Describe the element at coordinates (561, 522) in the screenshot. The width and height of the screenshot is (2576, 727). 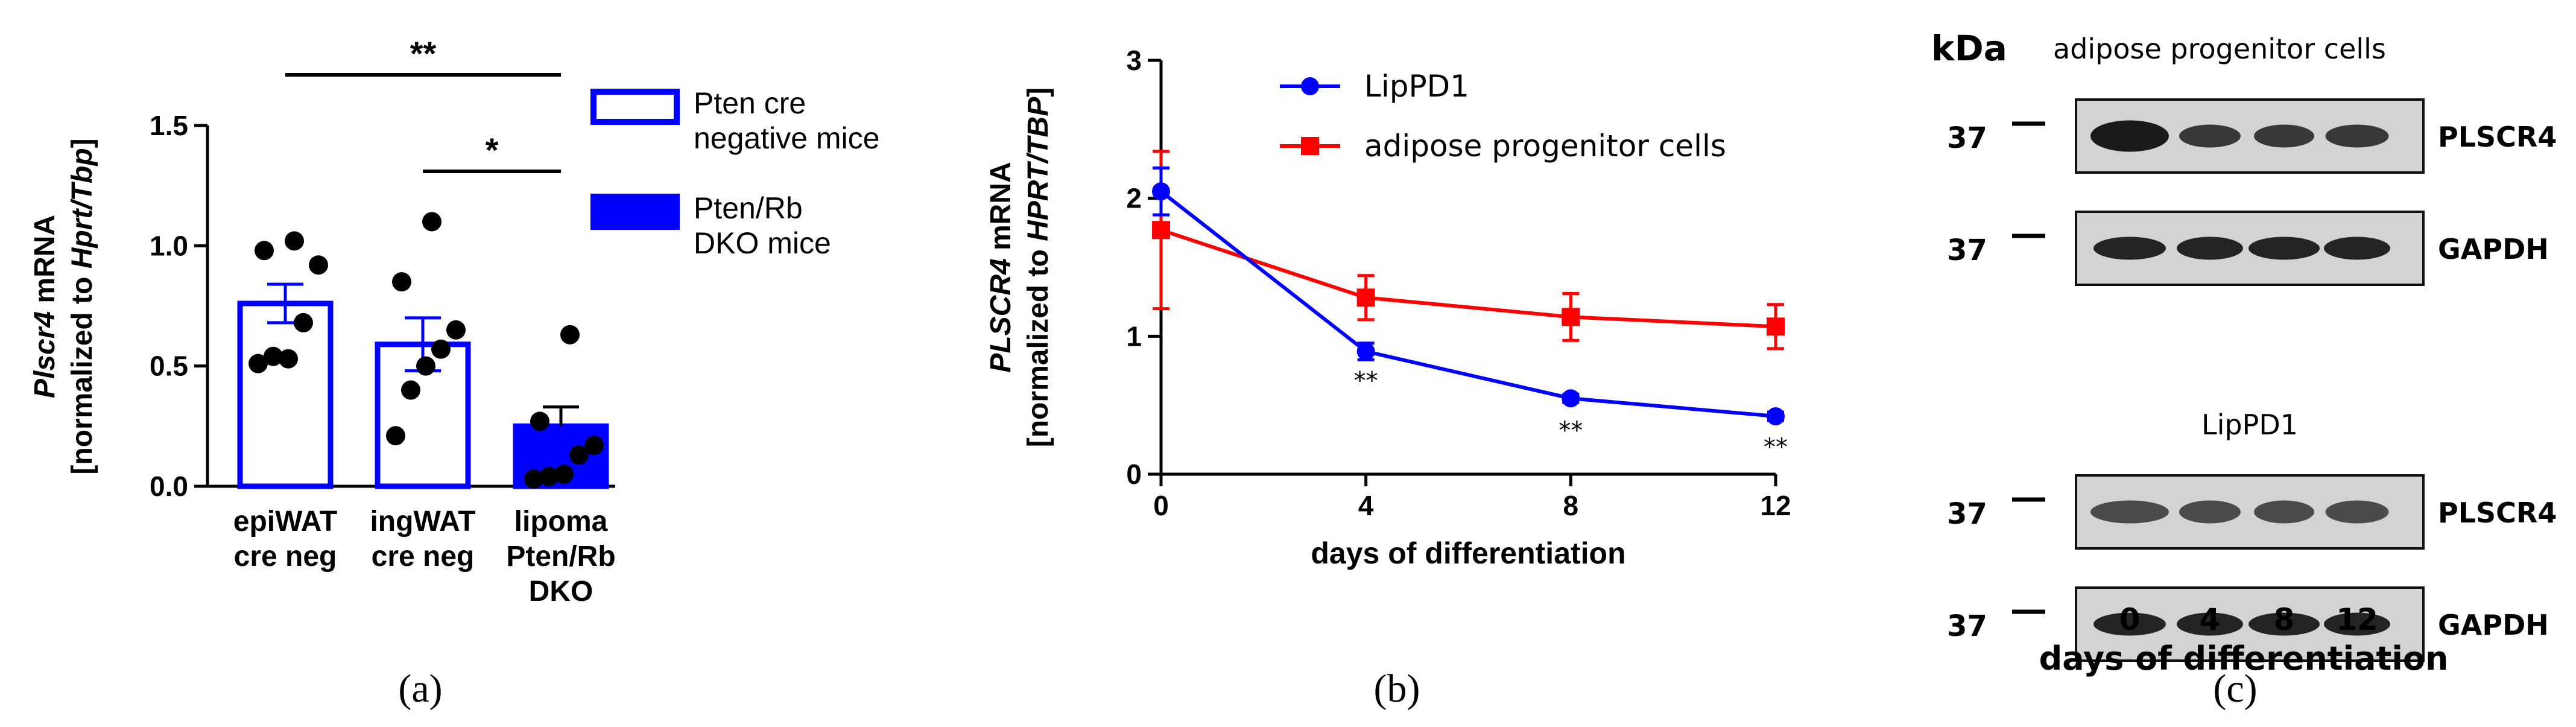
I see `x-category-label: lipoma` at that location.